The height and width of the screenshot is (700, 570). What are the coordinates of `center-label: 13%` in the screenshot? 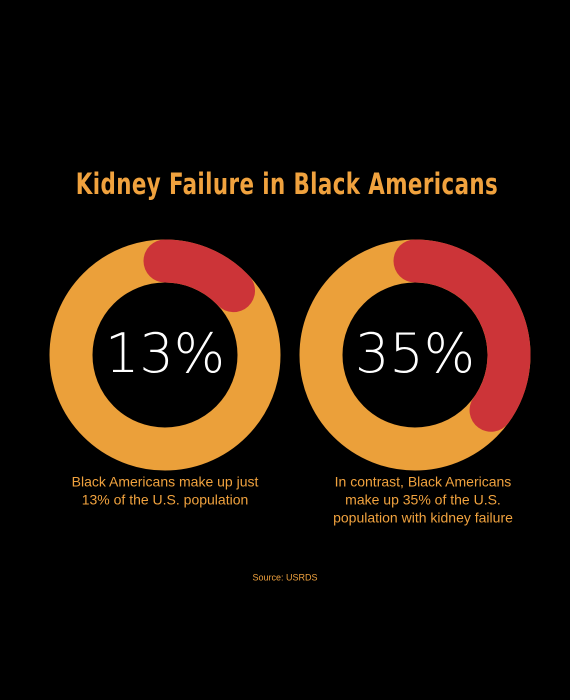 It's located at (165, 353).